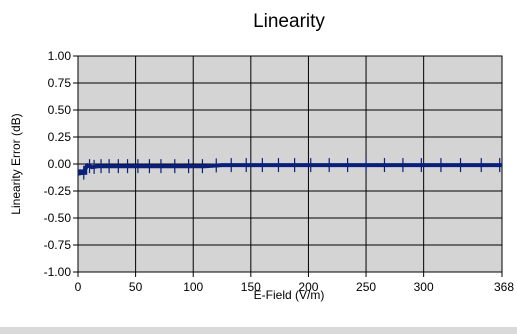  What do you see at coordinates (58, 218) in the screenshot?
I see `y-tick-label: -0.50` at bounding box center [58, 218].